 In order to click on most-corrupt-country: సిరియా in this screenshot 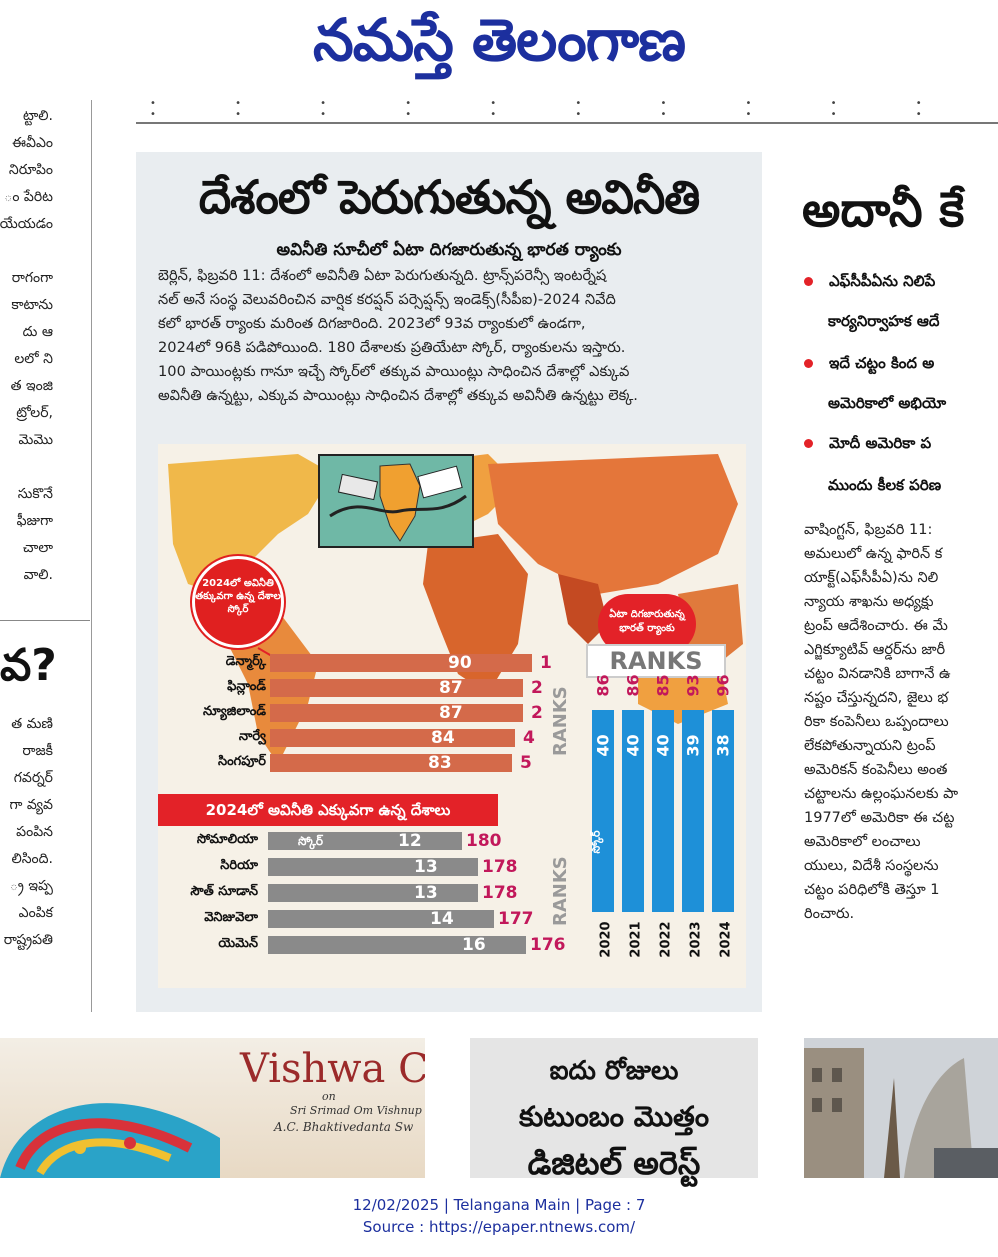, I will do `click(239, 865)`.